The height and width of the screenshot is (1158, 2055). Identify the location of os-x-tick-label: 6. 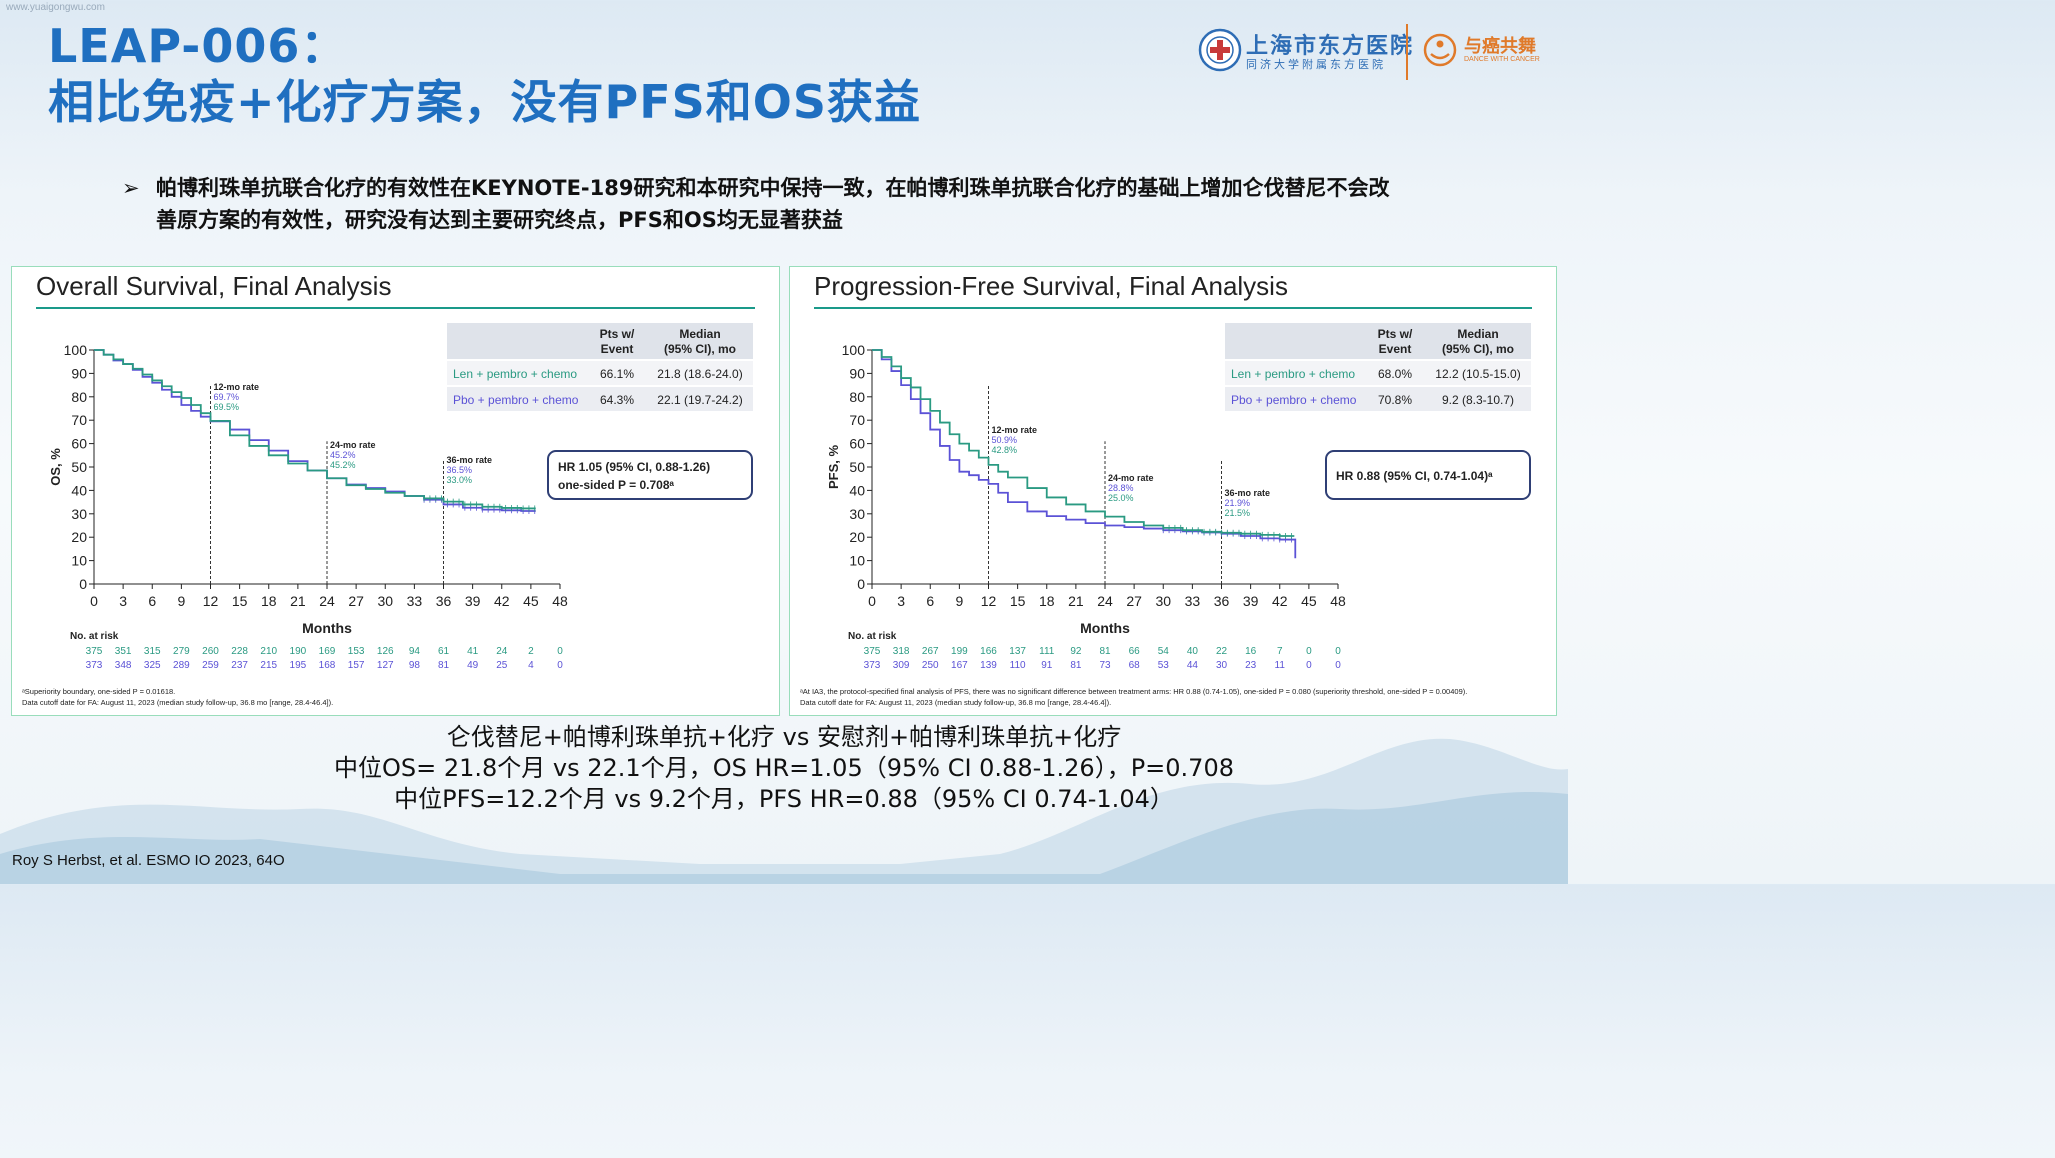
(152, 601).